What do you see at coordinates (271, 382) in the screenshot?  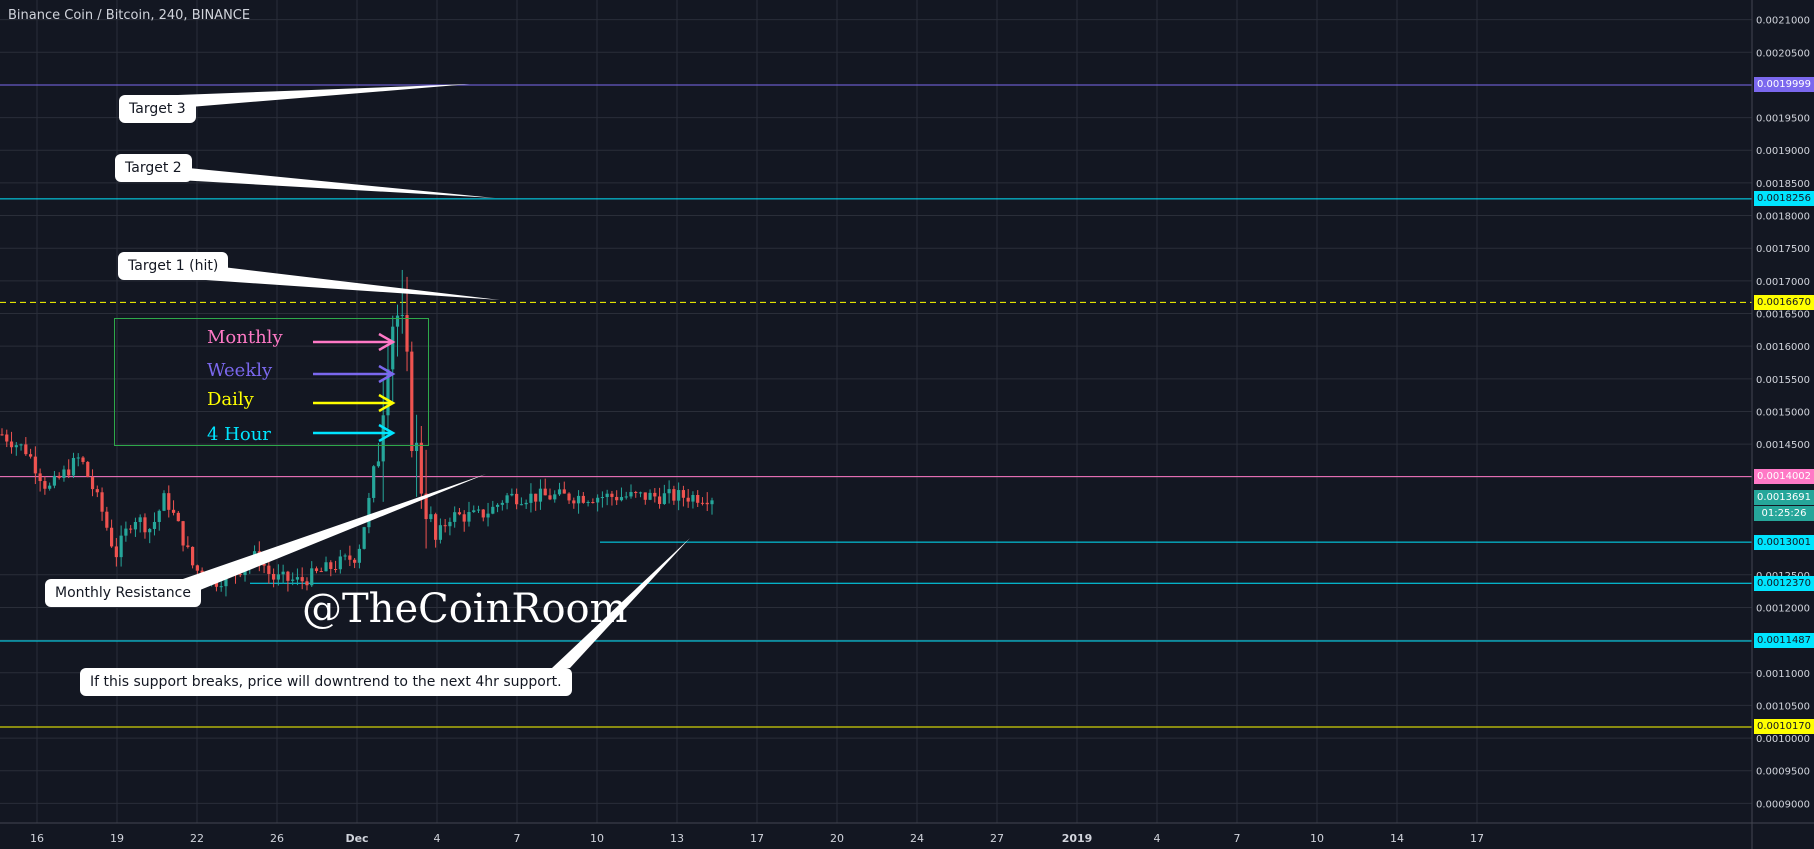 I see `timeframe-legend: Monthly Weekly Daily 4 Hour` at bounding box center [271, 382].